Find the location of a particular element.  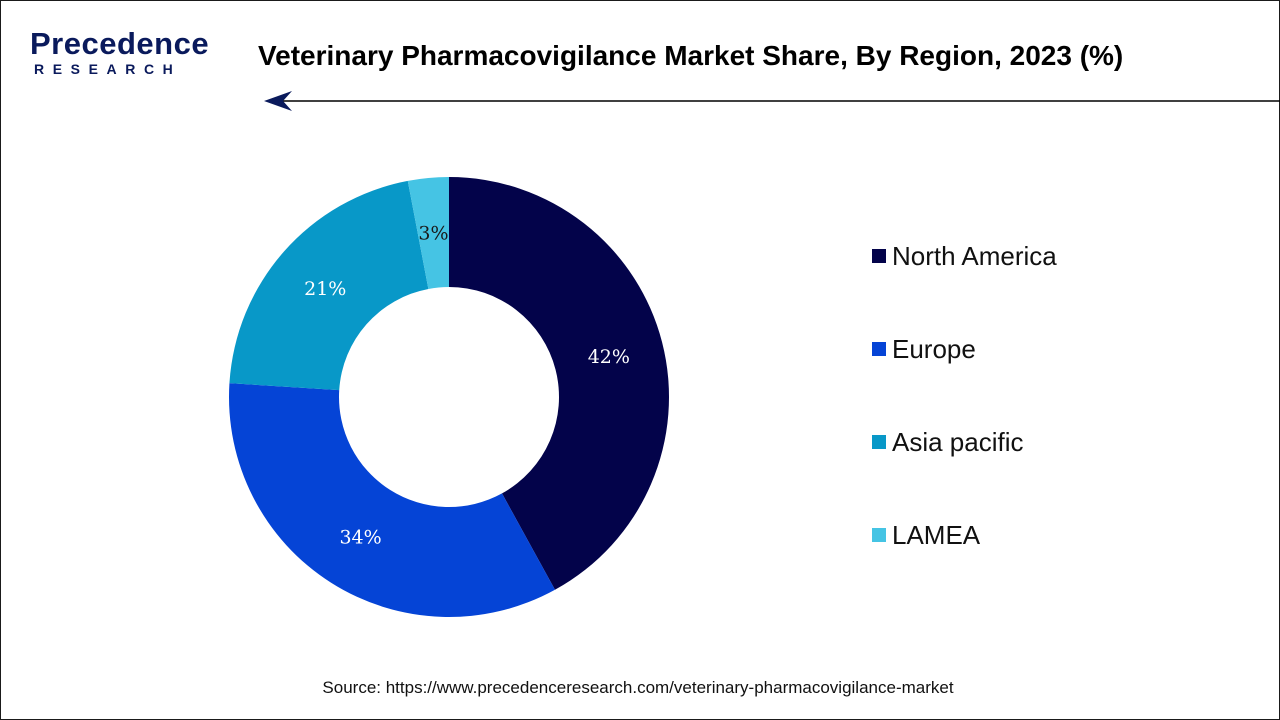

legend-item: Asia pacific is located at coordinates (964, 442).